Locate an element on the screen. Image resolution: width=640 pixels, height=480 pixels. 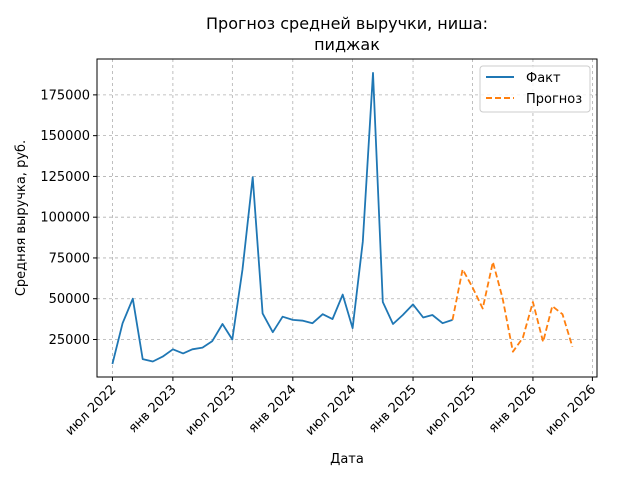
chart-title-line-1: Прогноз средней выручки, ниша: is located at coordinates (347, 23).